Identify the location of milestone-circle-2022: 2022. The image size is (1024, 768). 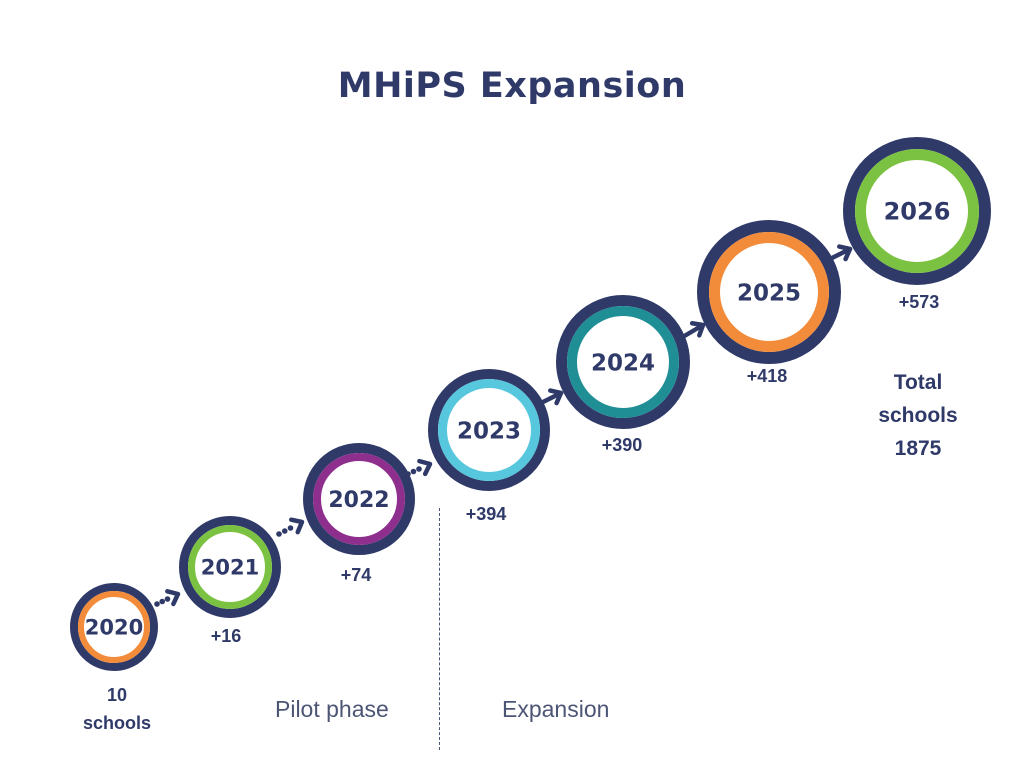
(359, 499).